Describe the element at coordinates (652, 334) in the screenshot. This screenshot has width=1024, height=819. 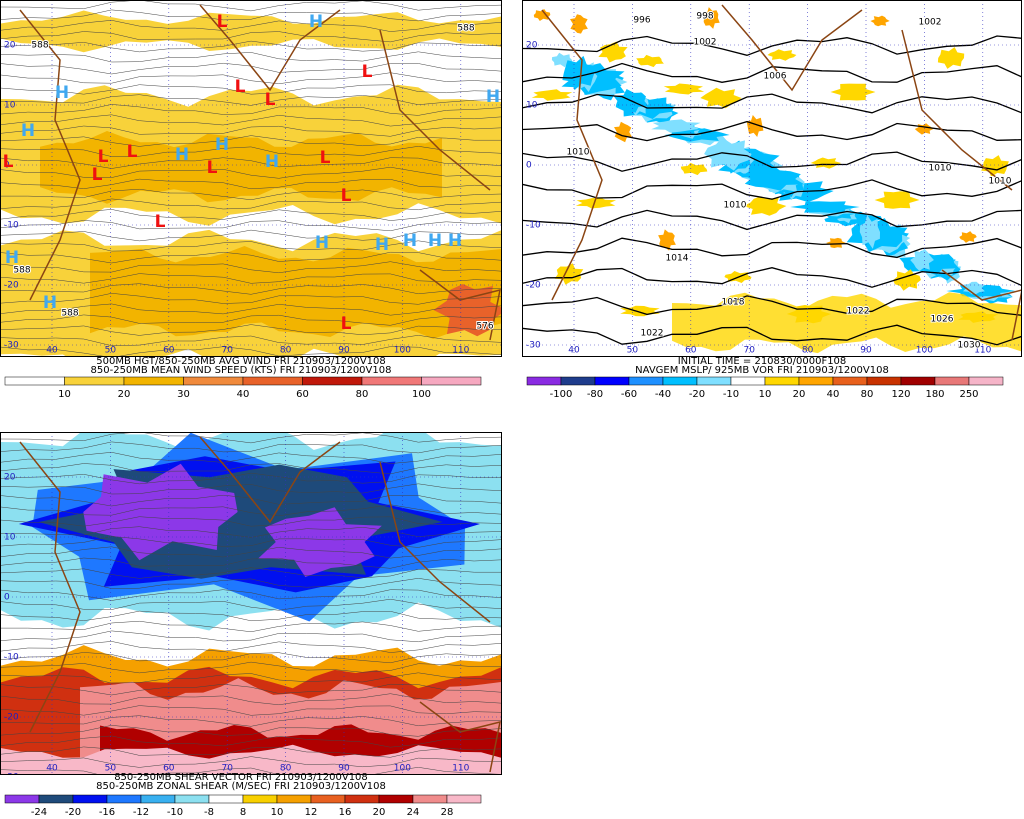
I see `contour-label: 1022` at that location.